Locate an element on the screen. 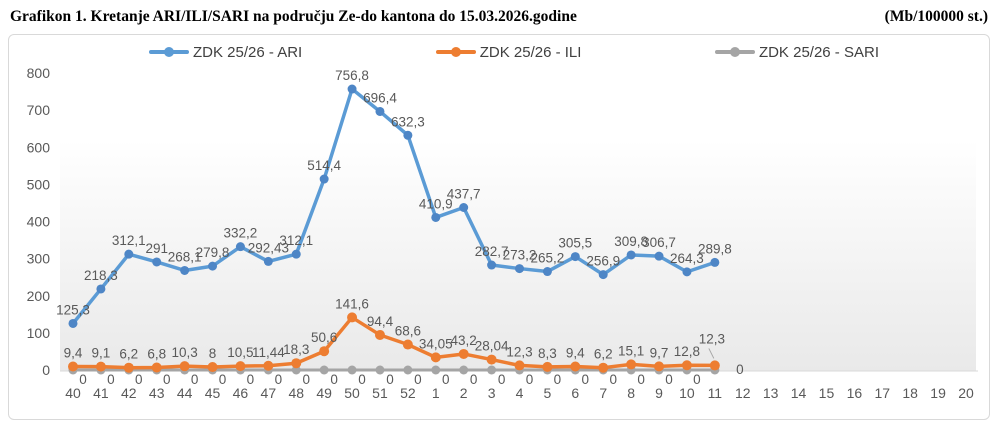 This screenshot has height=424, width=1000. x-axis-label: 42 is located at coordinates (129, 393).